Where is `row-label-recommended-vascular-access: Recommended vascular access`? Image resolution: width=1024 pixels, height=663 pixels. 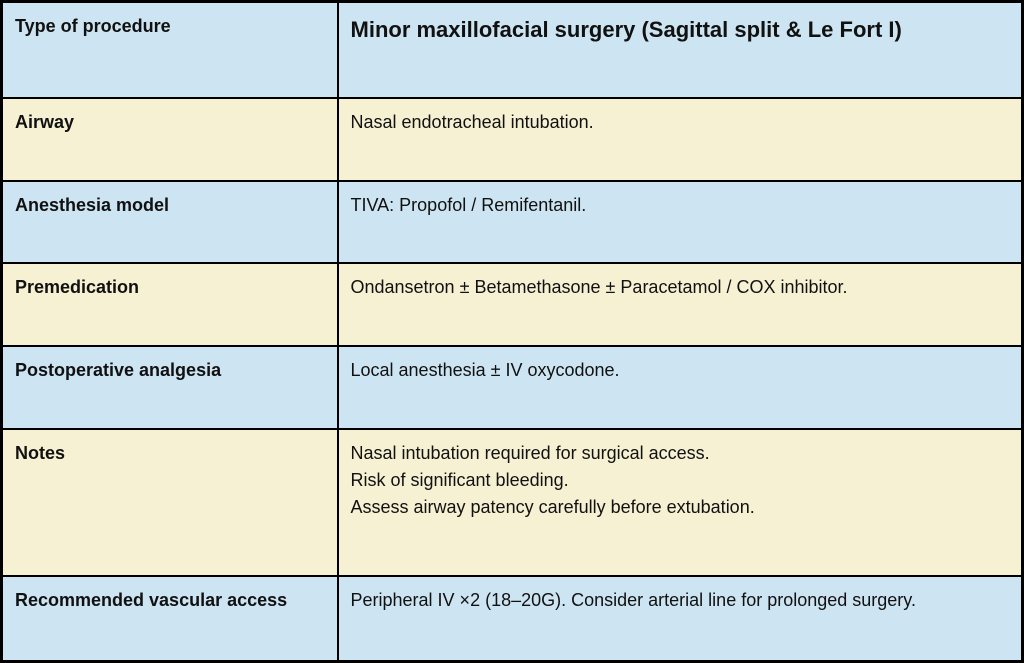 row-label-recommended-vascular-access: Recommended vascular access is located at coordinates (169, 619).